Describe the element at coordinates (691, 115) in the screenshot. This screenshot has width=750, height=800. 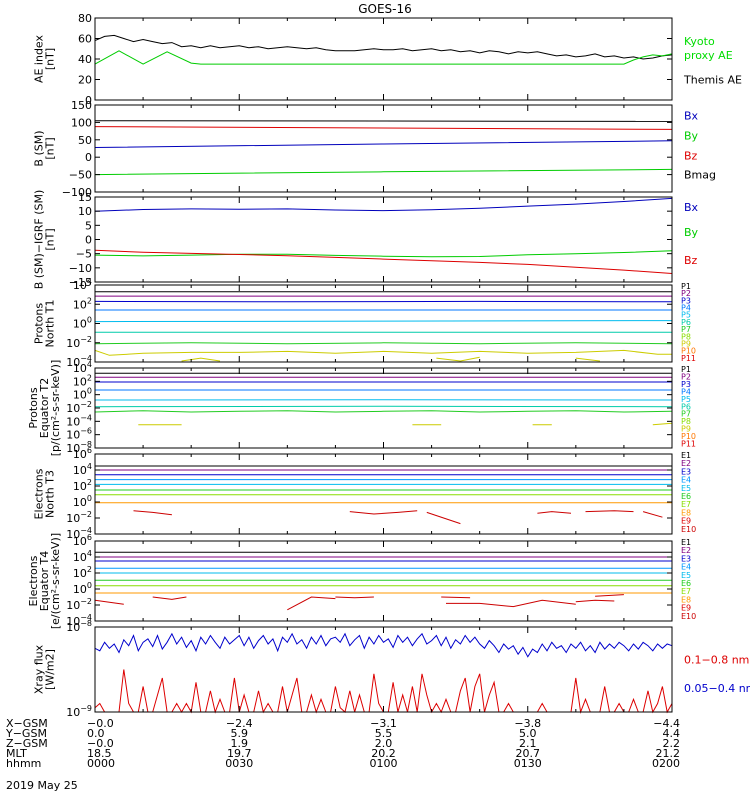
I see `legend-entry: Bx` at that location.